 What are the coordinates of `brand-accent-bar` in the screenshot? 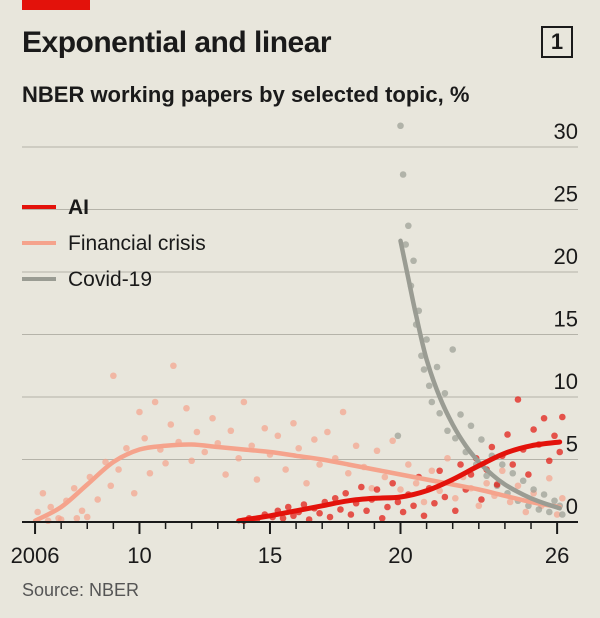 It's located at (56, 5).